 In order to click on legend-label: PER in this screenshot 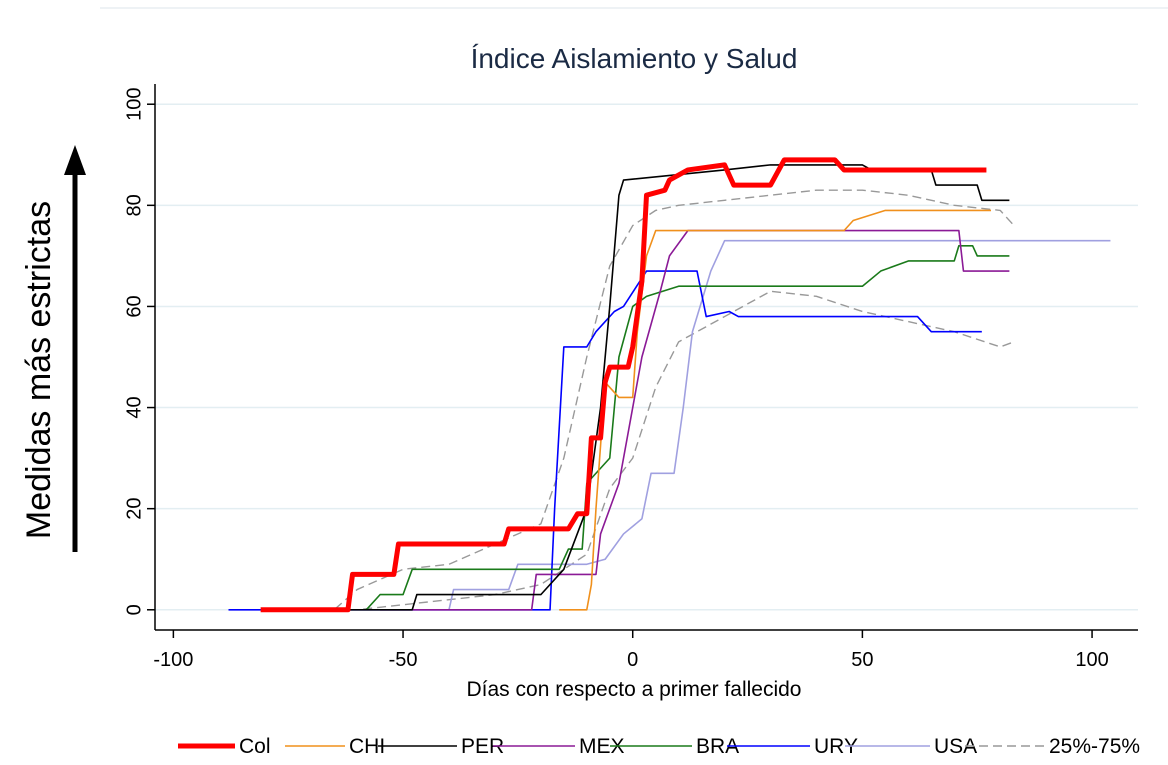, I will do `click(482, 746)`.